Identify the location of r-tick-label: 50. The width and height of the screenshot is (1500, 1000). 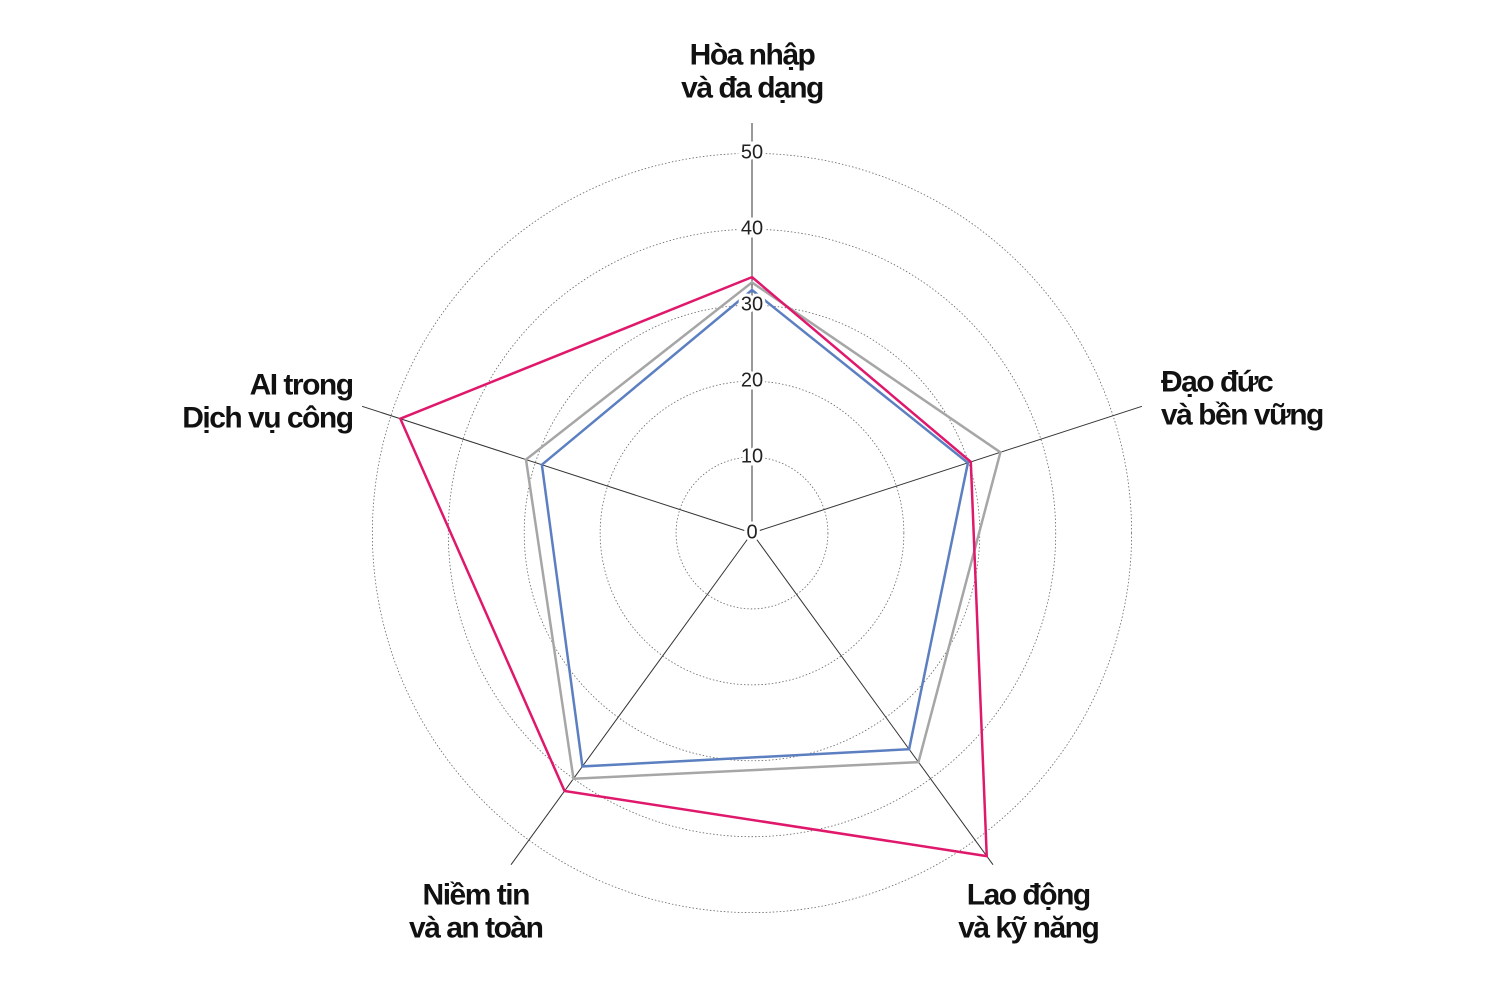
(752, 153).